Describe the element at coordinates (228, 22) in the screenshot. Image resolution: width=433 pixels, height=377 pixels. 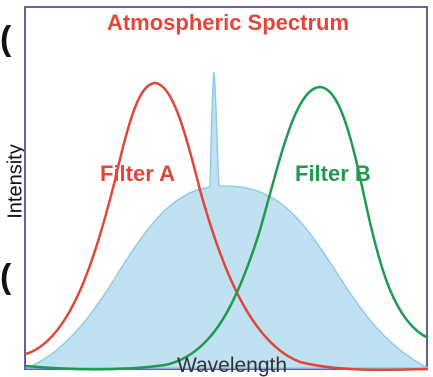
I see `diagram-title: Atmospheric Spectrum` at that location.